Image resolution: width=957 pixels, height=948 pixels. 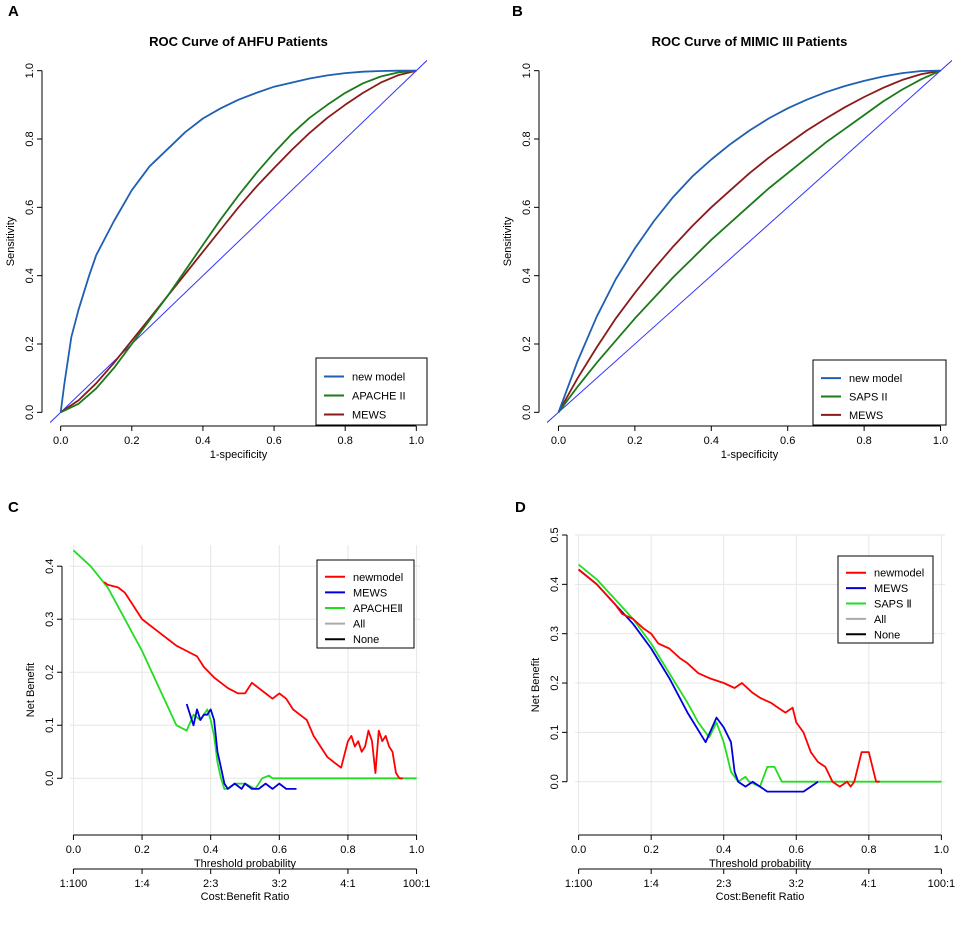 I want to click on y-tick-label: 0.3, so click(x=555, y=633).